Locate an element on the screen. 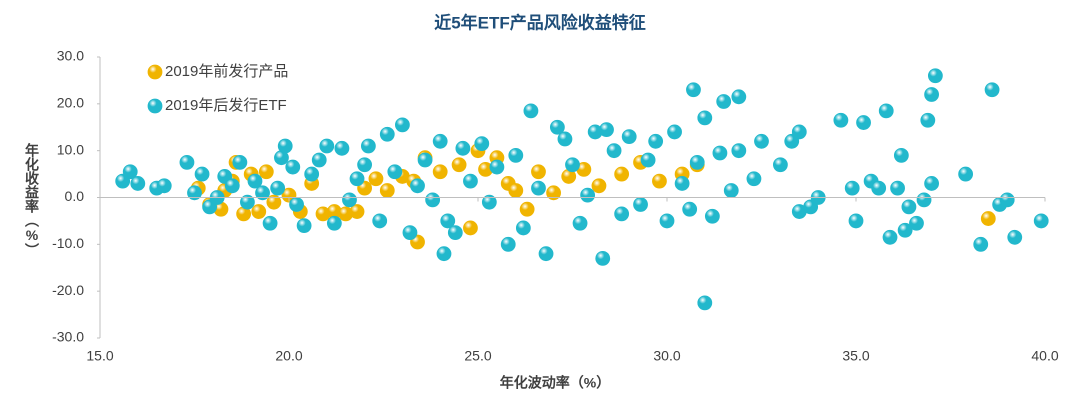  y-tick-label: 10.0 is located at coordinates (70, 149).